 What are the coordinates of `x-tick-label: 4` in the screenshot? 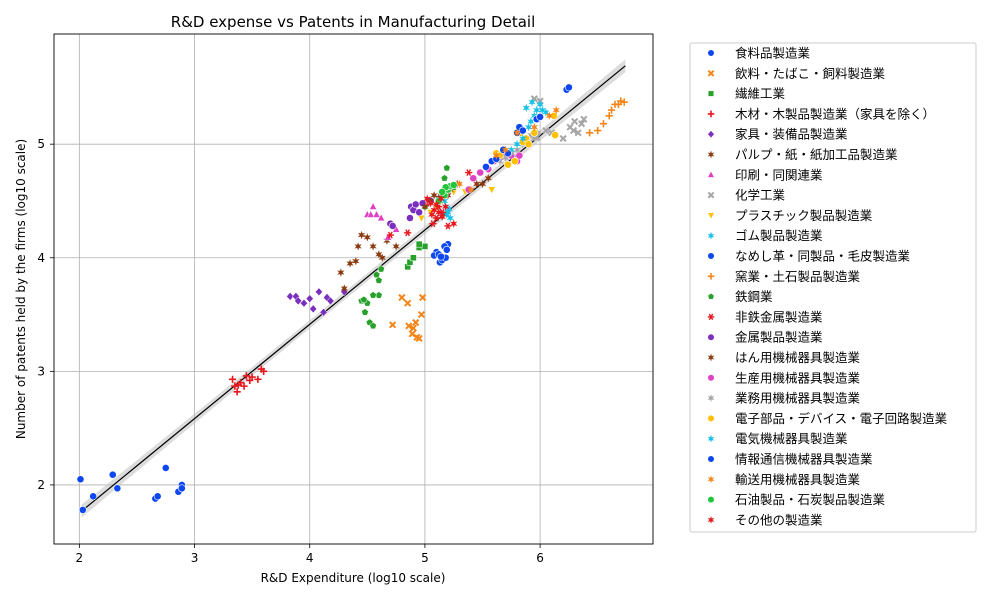 It's located at (310, 558).